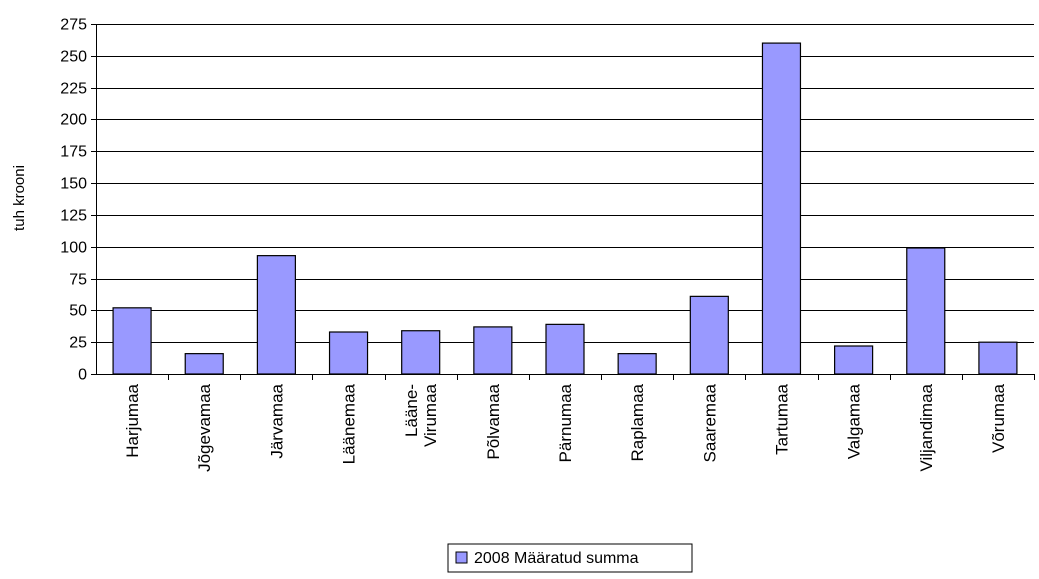  I want to click on y-tick-label: 75, so click(78, 280).